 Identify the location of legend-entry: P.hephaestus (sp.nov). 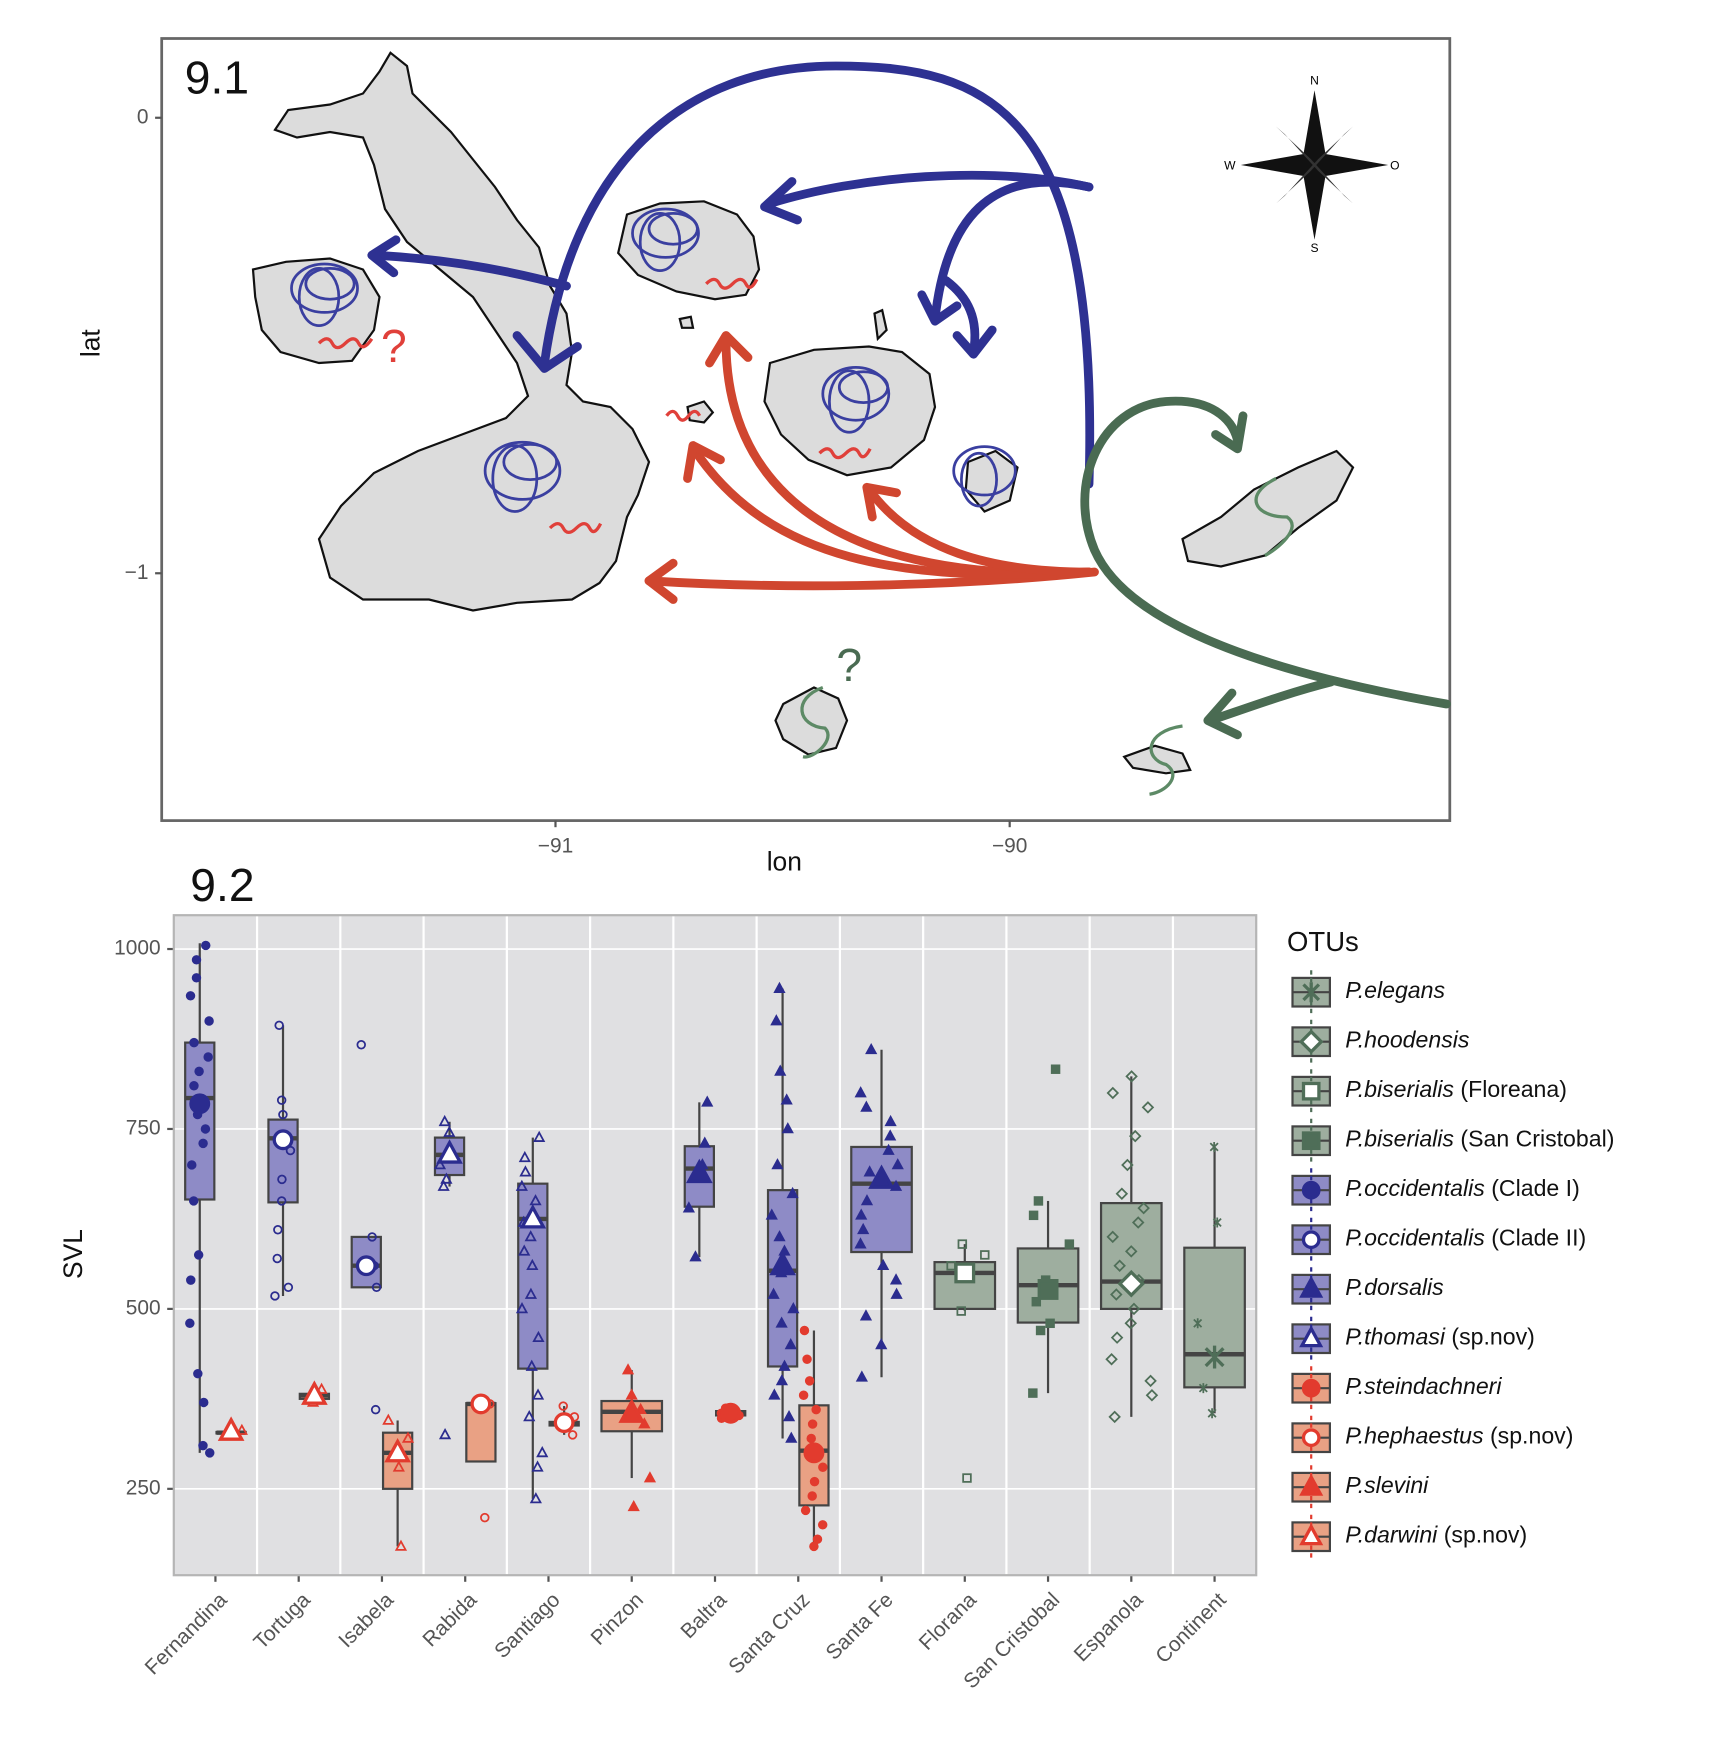
(1432, 1437).